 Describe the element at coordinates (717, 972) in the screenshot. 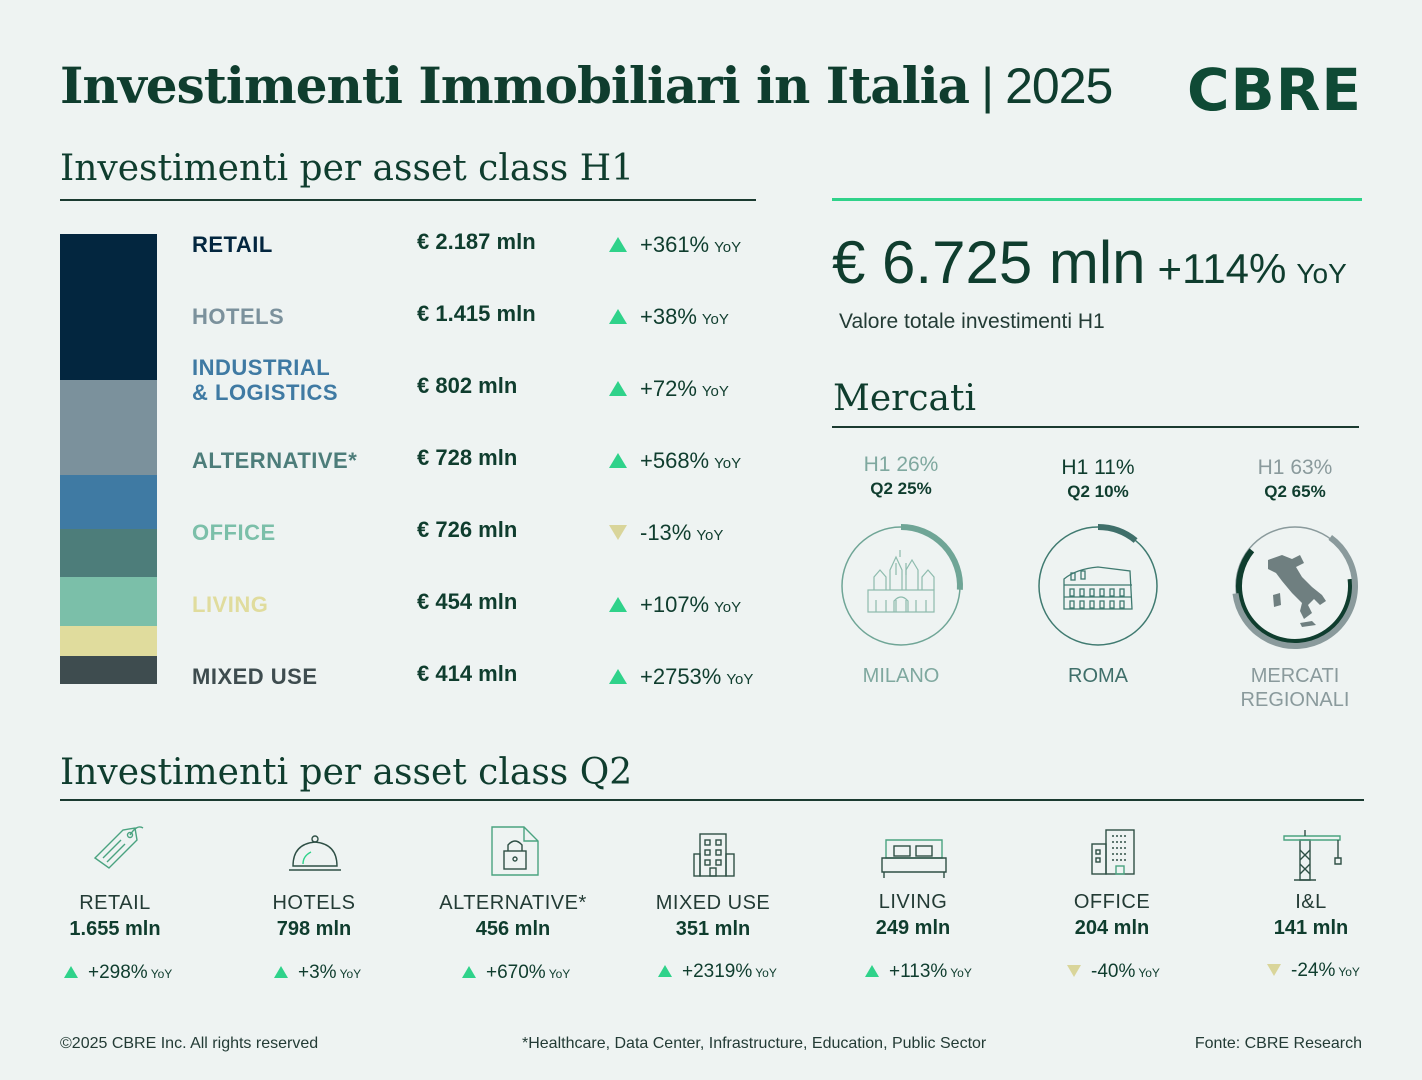

I see `q2-yoy-mixed-use: +2319% YoY` at that location.